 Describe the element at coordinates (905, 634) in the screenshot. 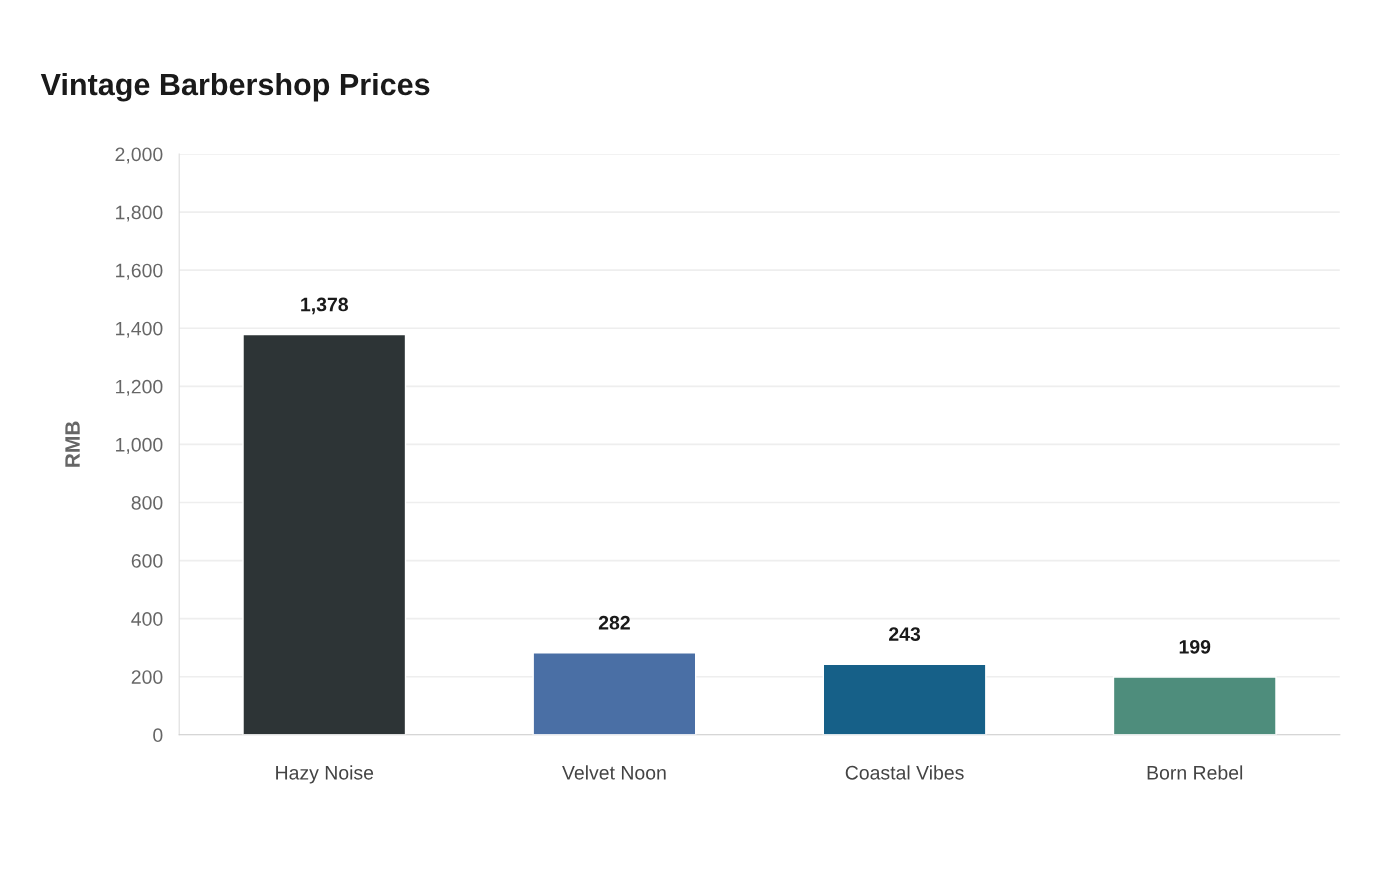

I see `data-label: 243` at that location.